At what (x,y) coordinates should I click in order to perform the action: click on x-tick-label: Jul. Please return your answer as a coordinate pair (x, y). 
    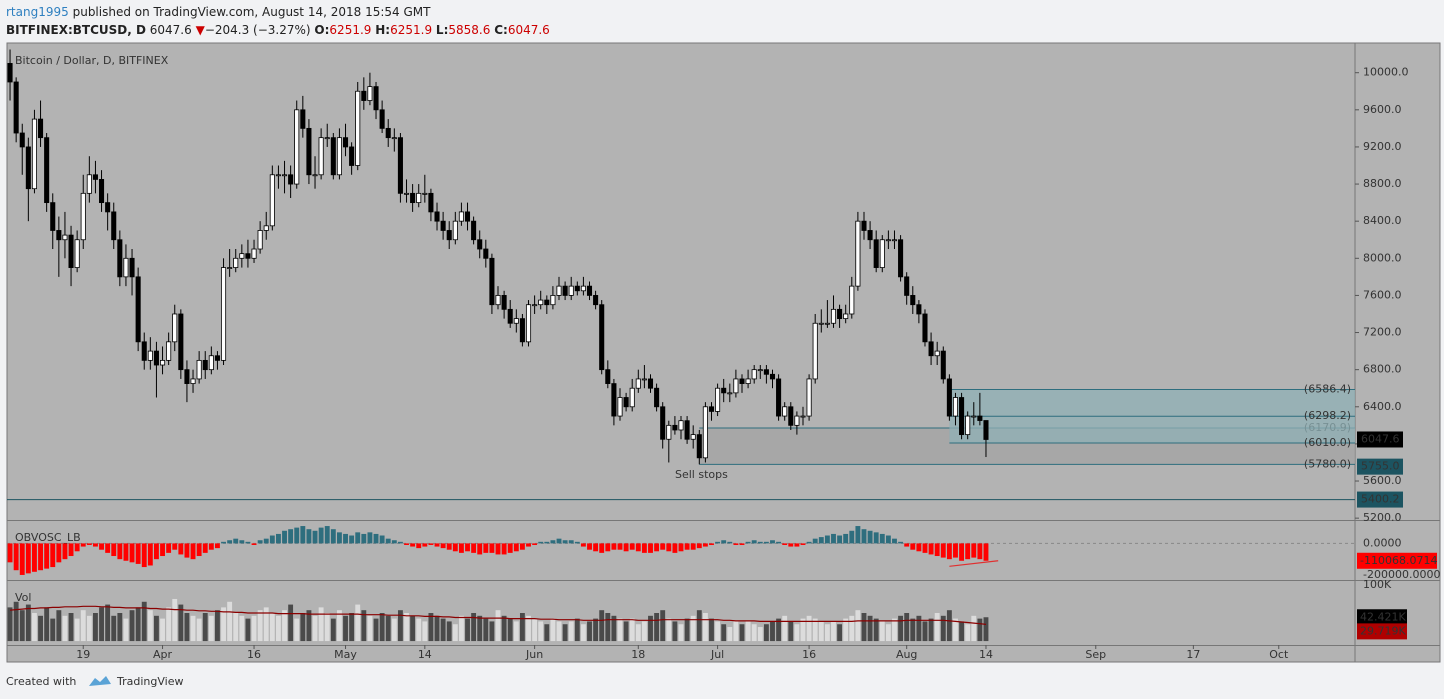
    Looking at the image, I should click on (717, 654).